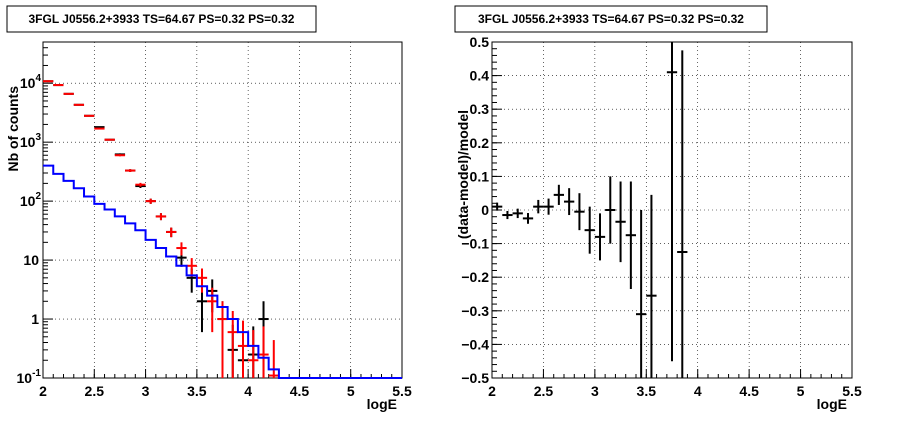 The image size is (898, 421). What do you see at coordinates (475, 311) in the screenshot?
I see `y-tick-label: −0.3` at bounding box center [475, 311].